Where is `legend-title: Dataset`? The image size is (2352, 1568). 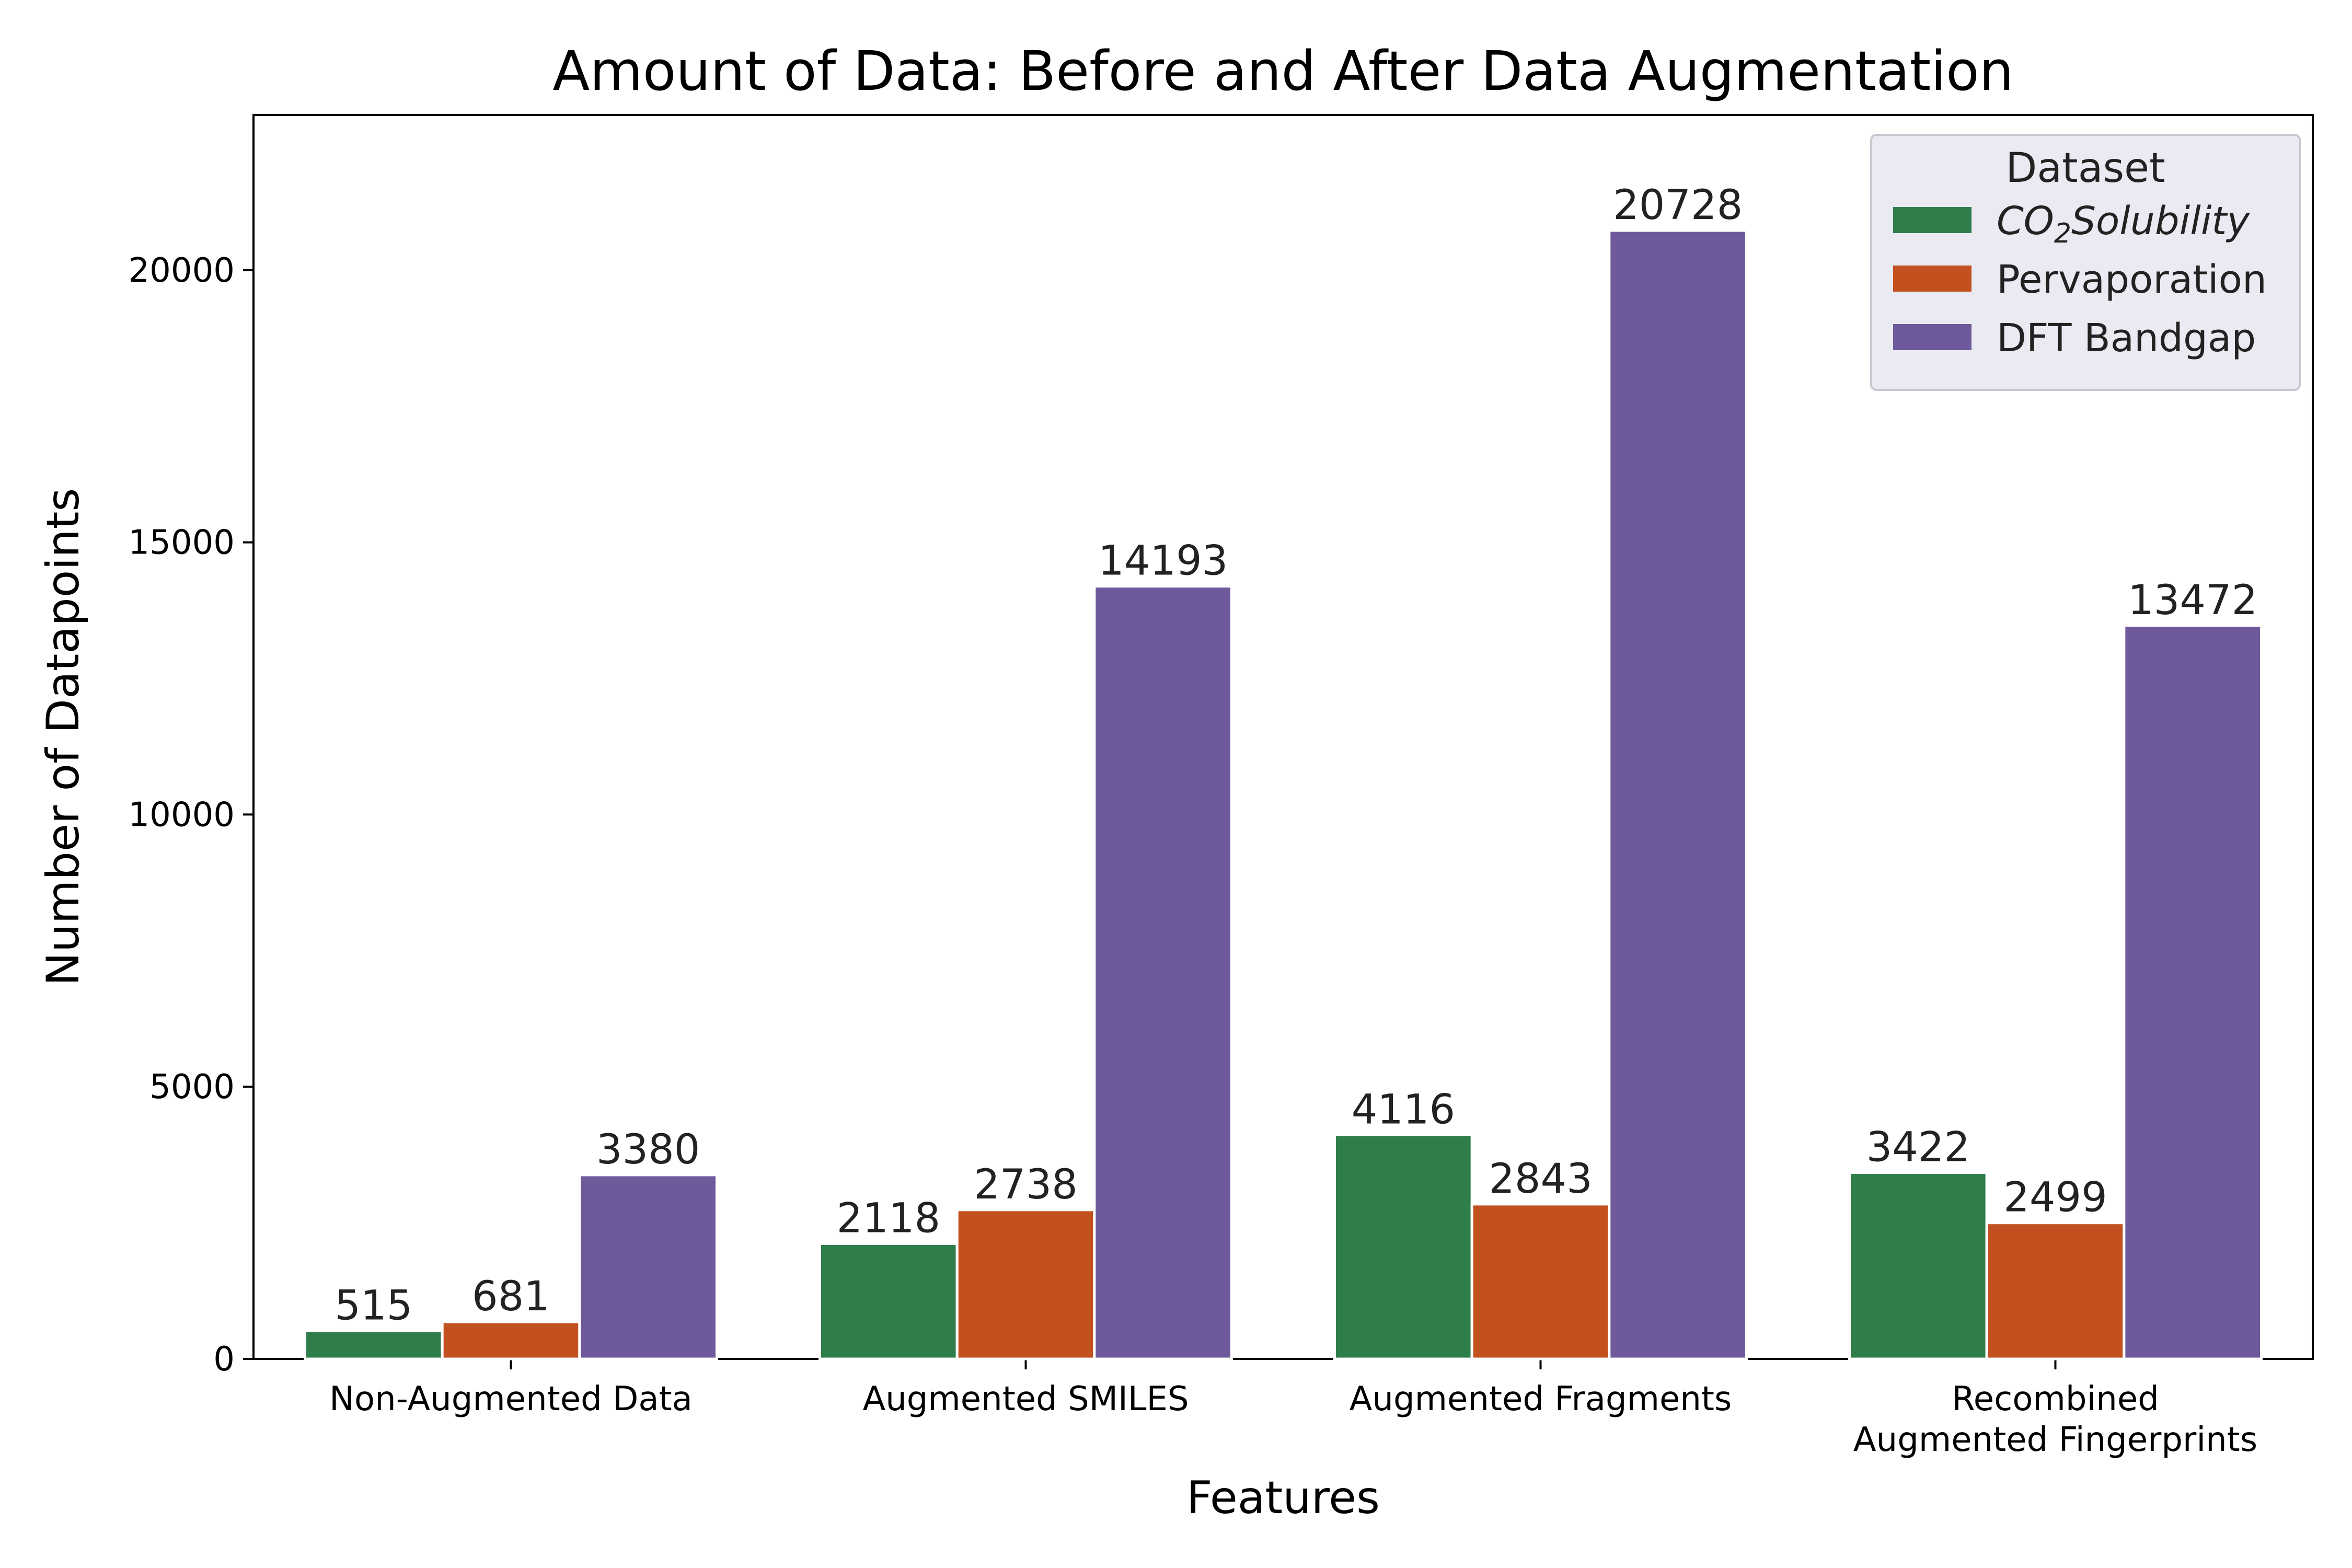 legend-title: Dataset is located at coordinates (2085, 168).